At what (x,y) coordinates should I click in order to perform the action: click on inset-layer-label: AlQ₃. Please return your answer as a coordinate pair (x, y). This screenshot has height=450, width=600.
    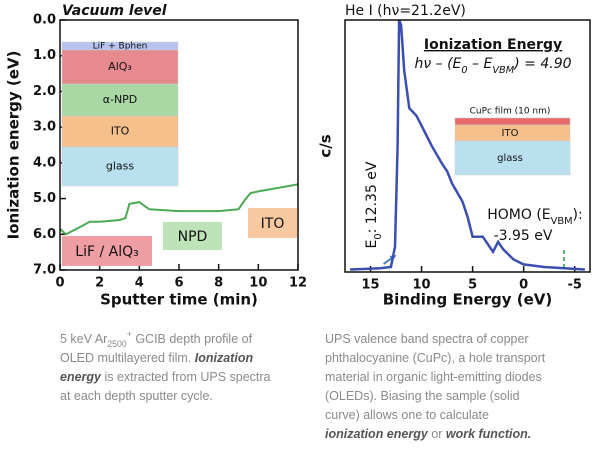
    Looking at the image, I should click on (120, 66).